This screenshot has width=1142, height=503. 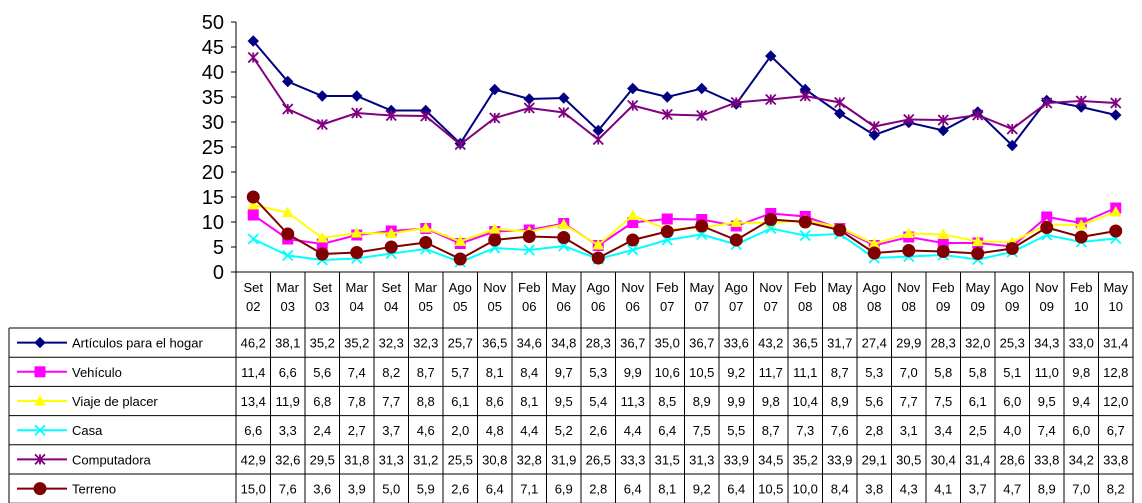 I want to click on data-label: 9,8, so click(x=1081, y=372).